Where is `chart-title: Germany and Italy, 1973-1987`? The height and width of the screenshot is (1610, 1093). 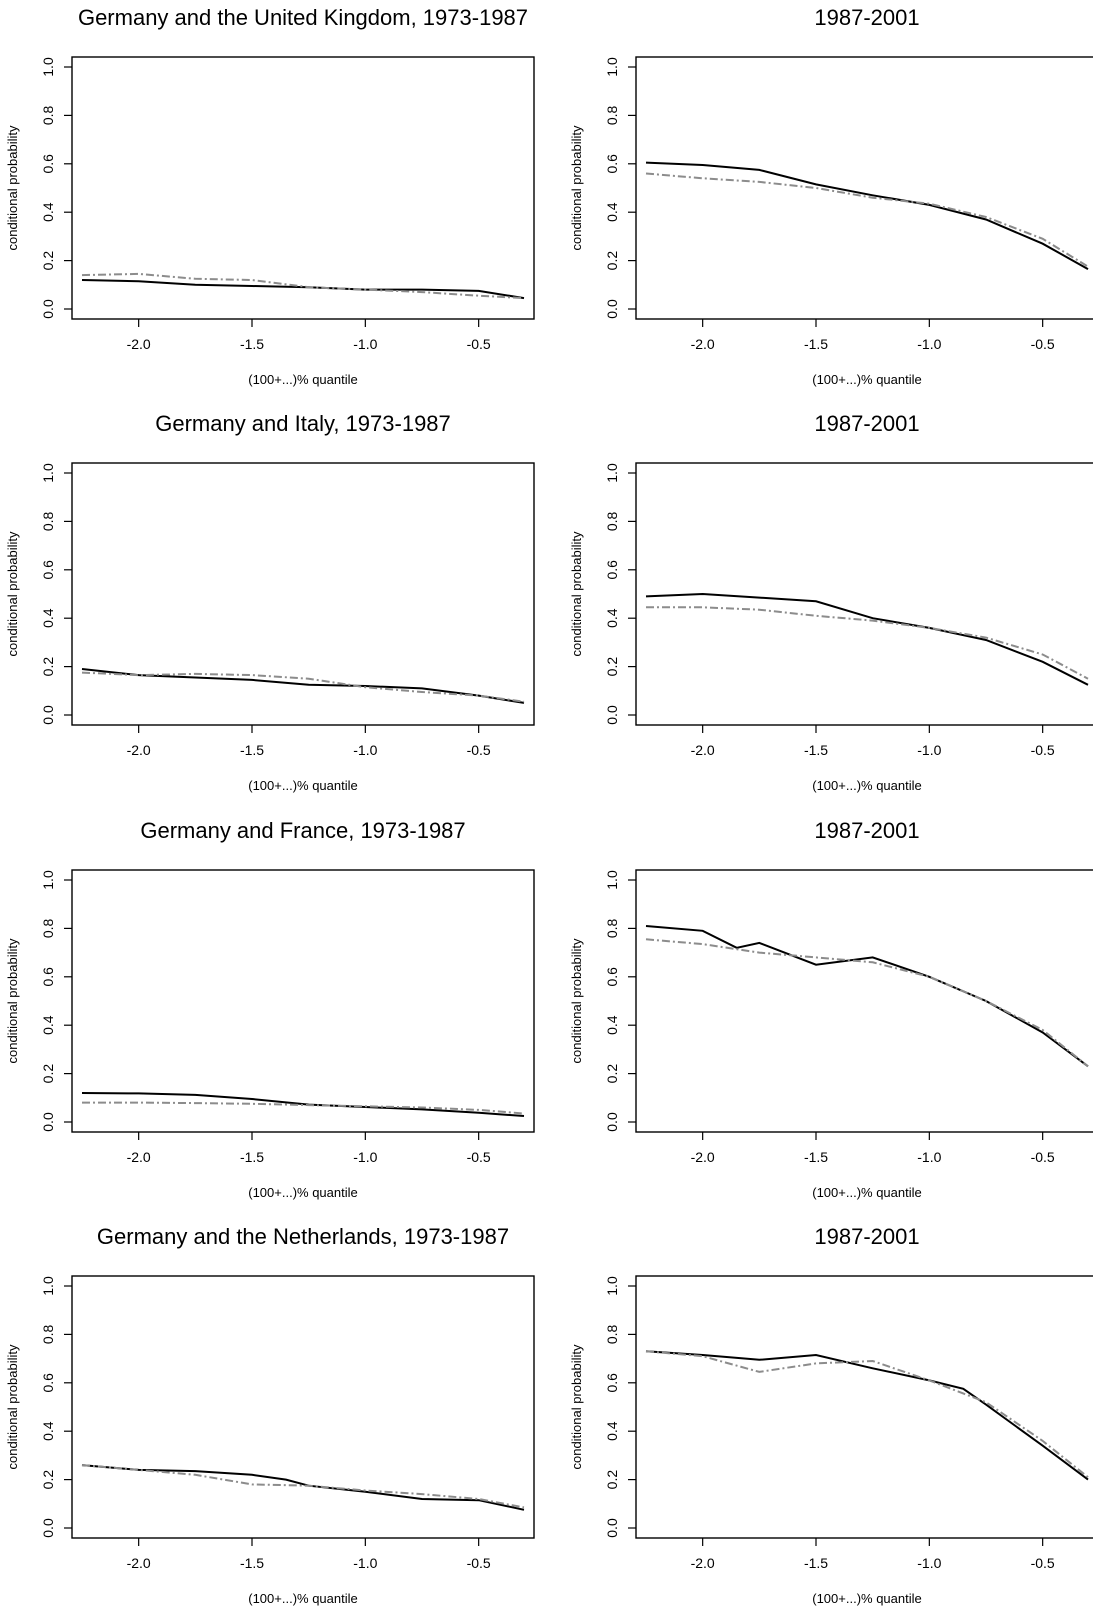 chart-title: Germany and Italy, 1973-1987 is located at coordinates (303, 423).